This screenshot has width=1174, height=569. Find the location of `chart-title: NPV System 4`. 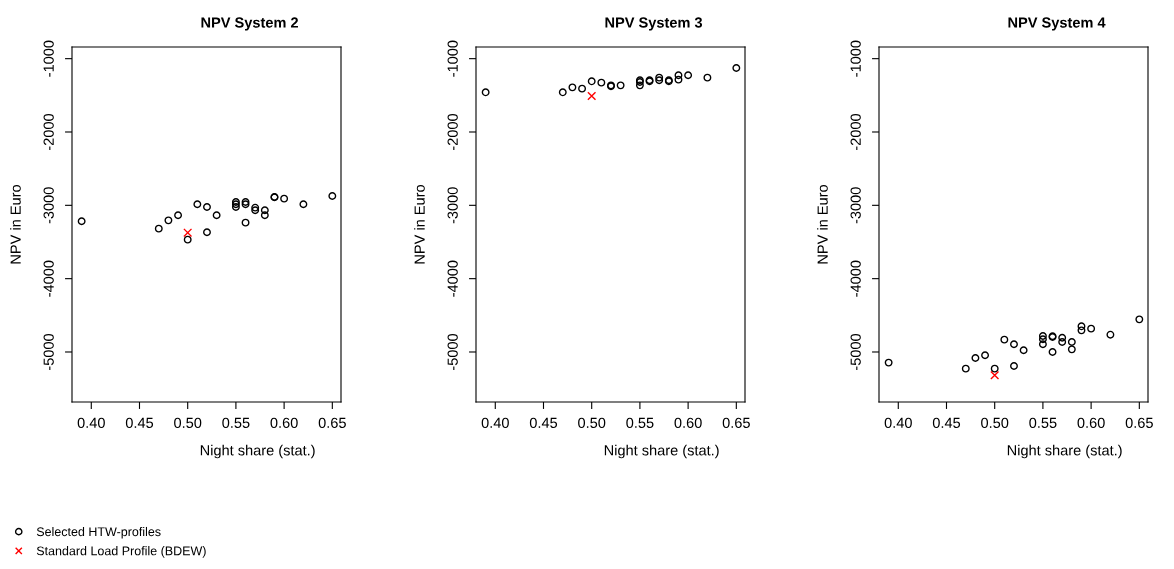

chart-title: NPV System 4 is located at coordinates (1057, 24).